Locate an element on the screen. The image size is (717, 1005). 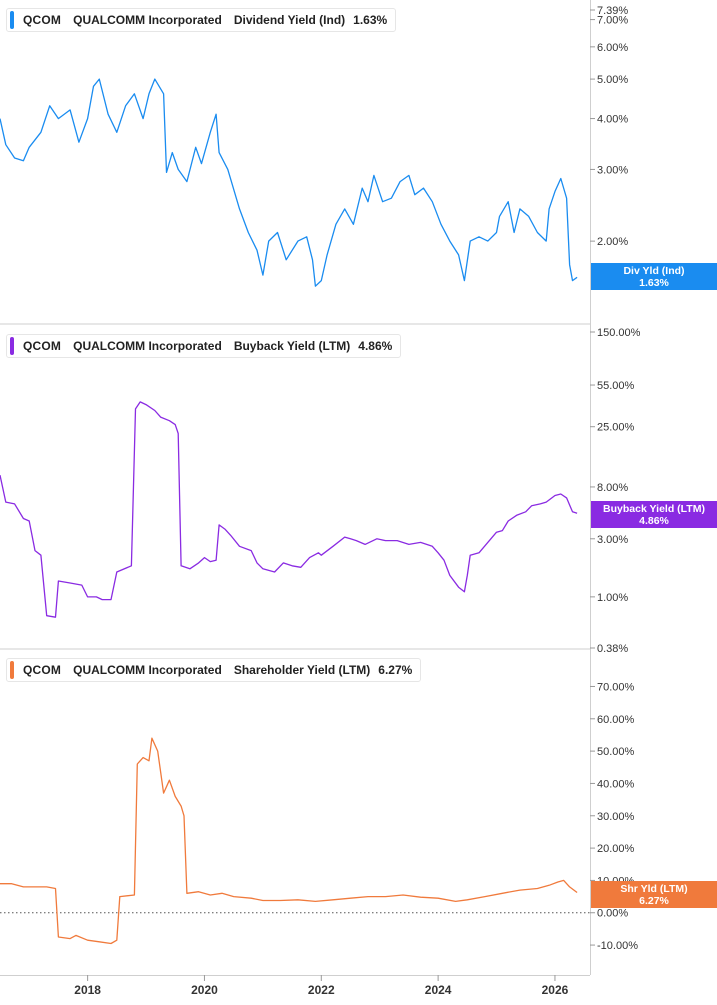
x-tick-label: 2020 is located at coordinates (204, 990).